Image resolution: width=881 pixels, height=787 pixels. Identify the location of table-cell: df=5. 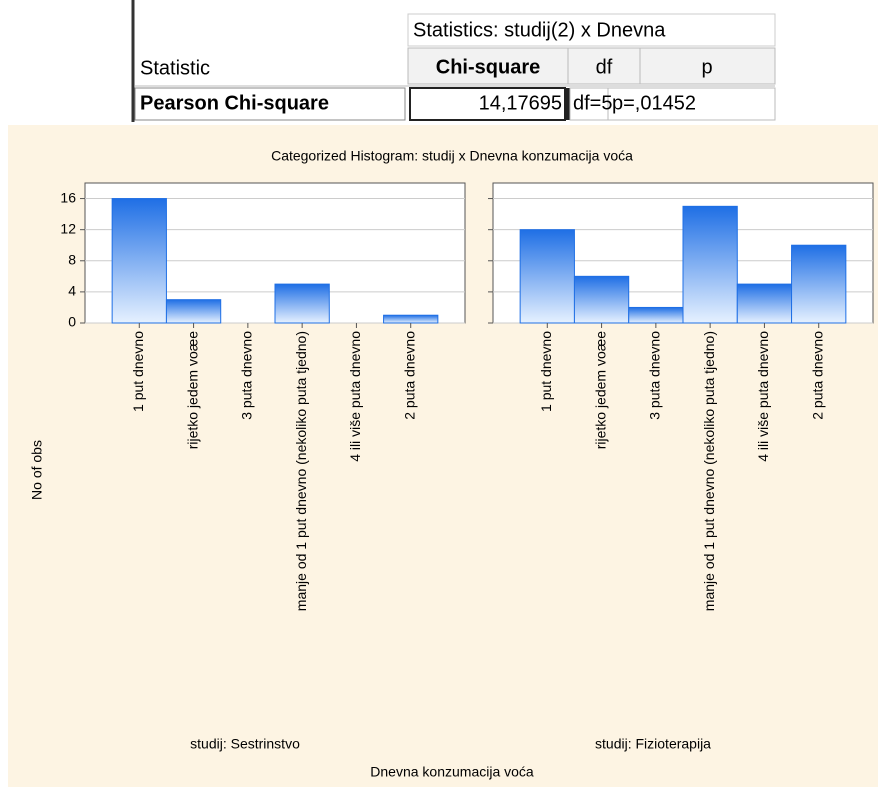
(592, 103).